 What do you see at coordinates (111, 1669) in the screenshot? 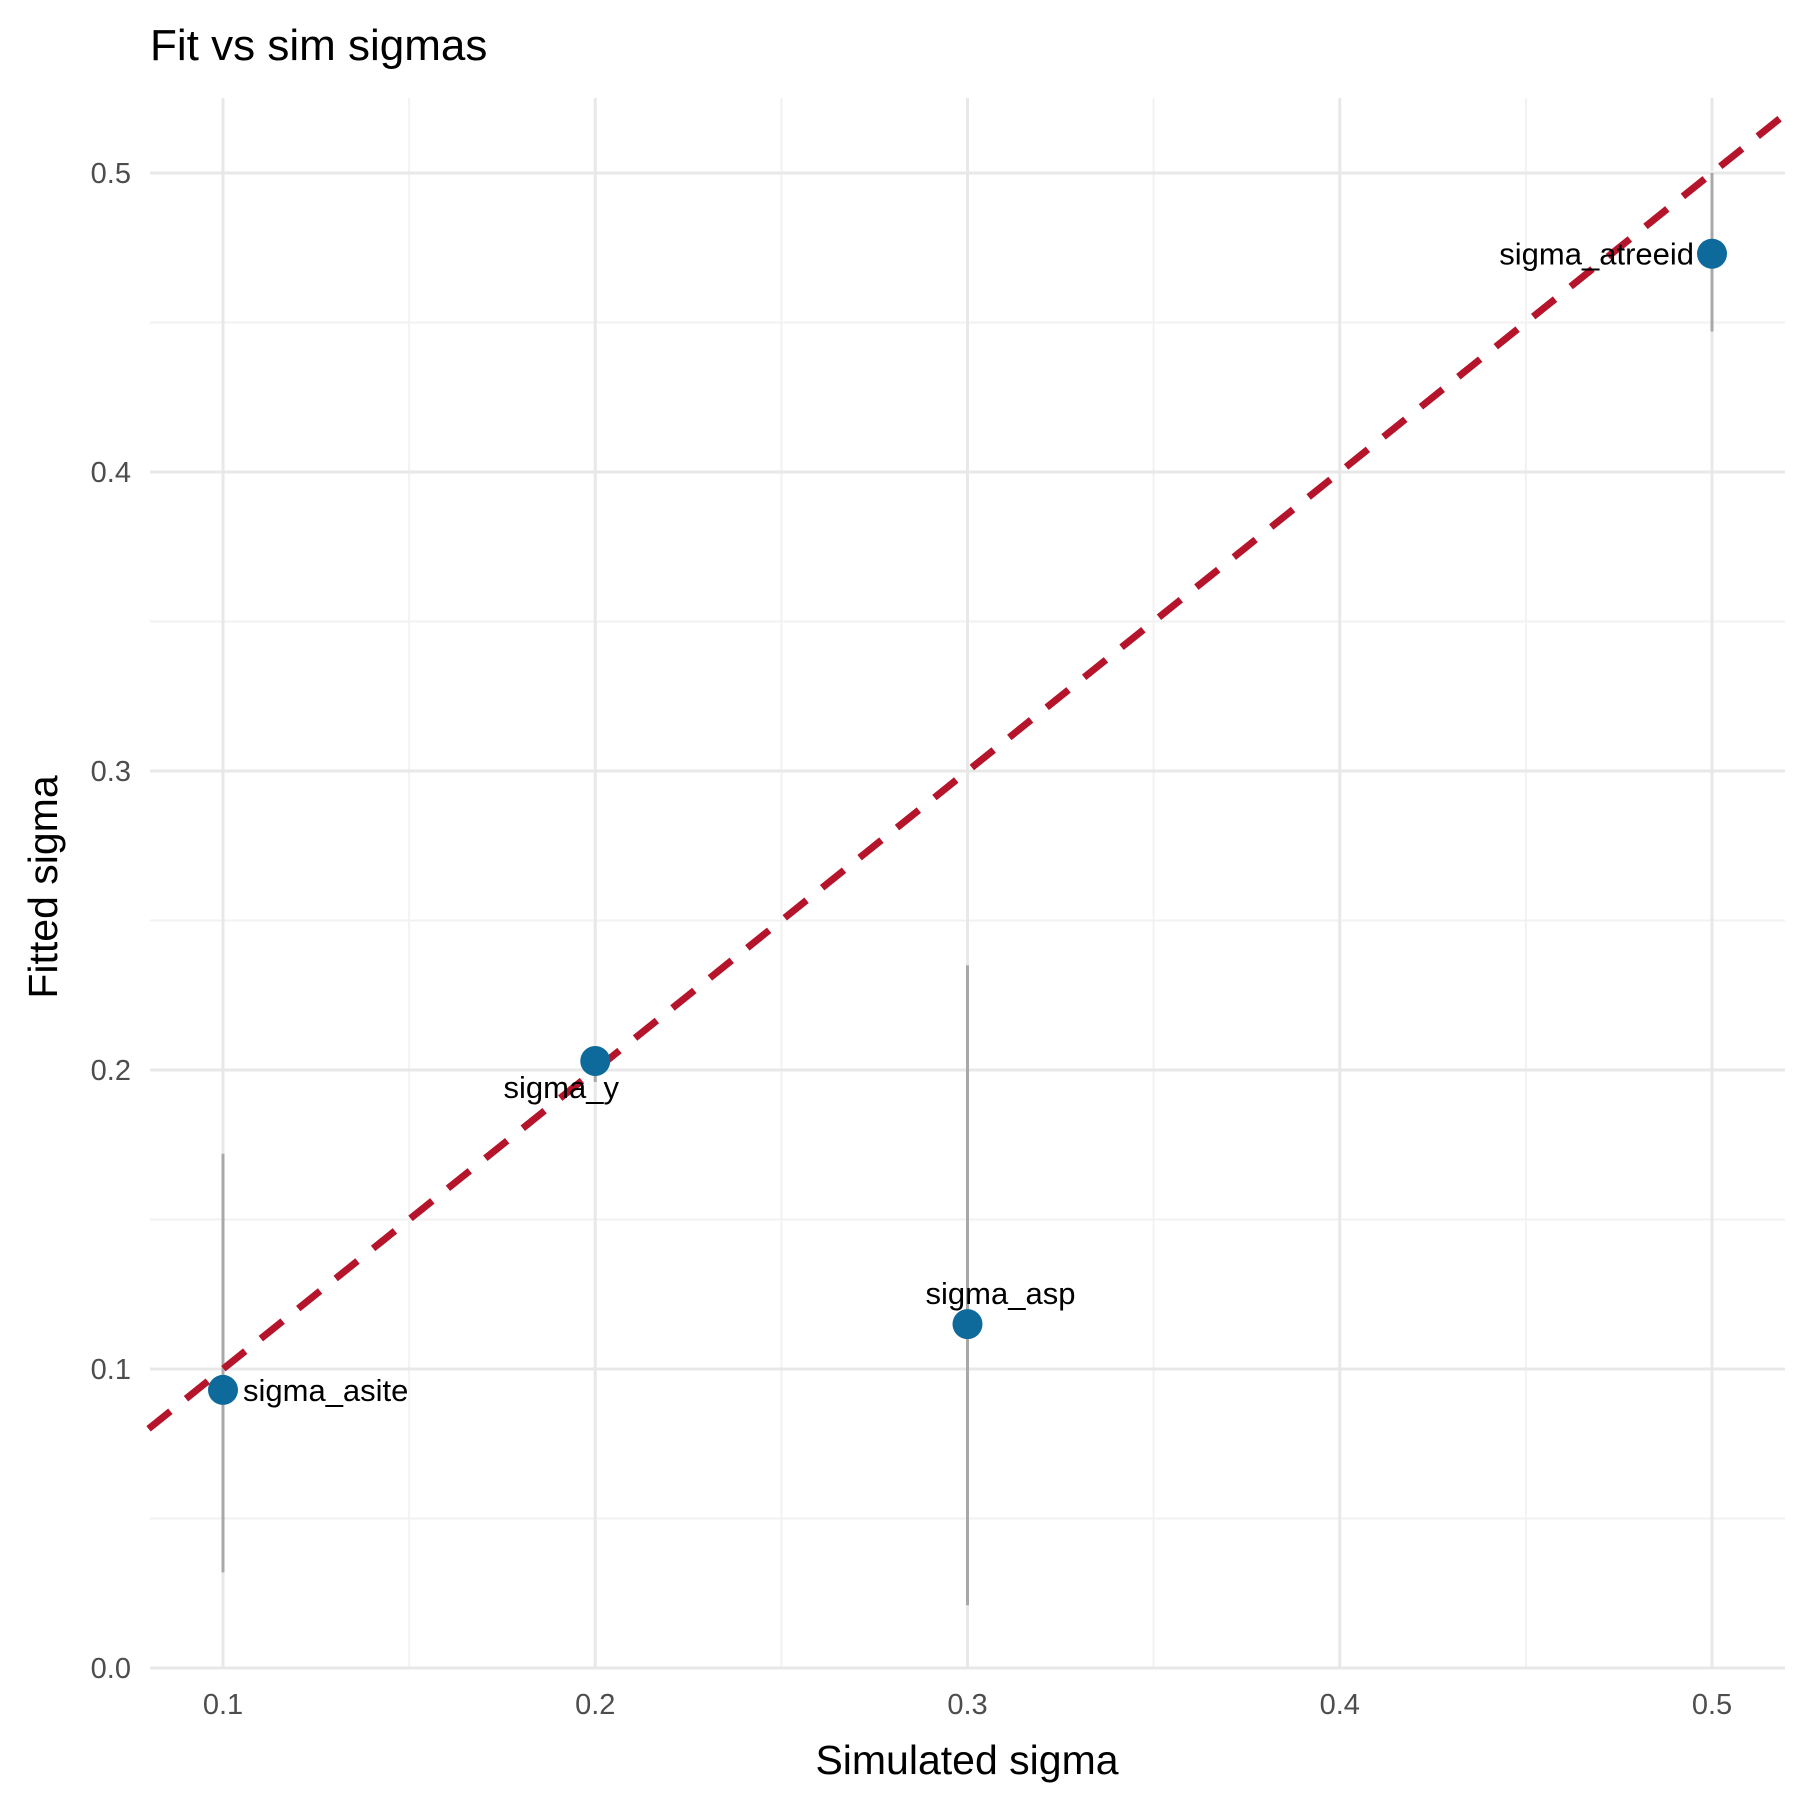
I see `y-tick-label: 0.0` at bounding box center [111, 1669].